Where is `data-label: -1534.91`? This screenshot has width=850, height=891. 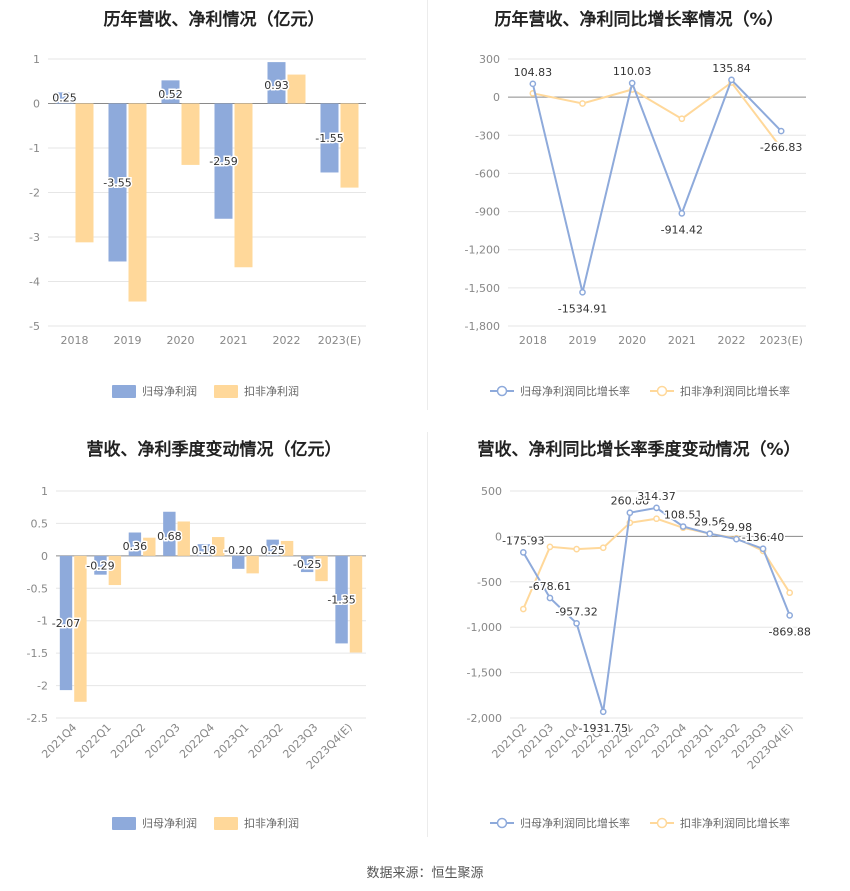
data-label: -1534.91 is located at coordinates (582, 308).